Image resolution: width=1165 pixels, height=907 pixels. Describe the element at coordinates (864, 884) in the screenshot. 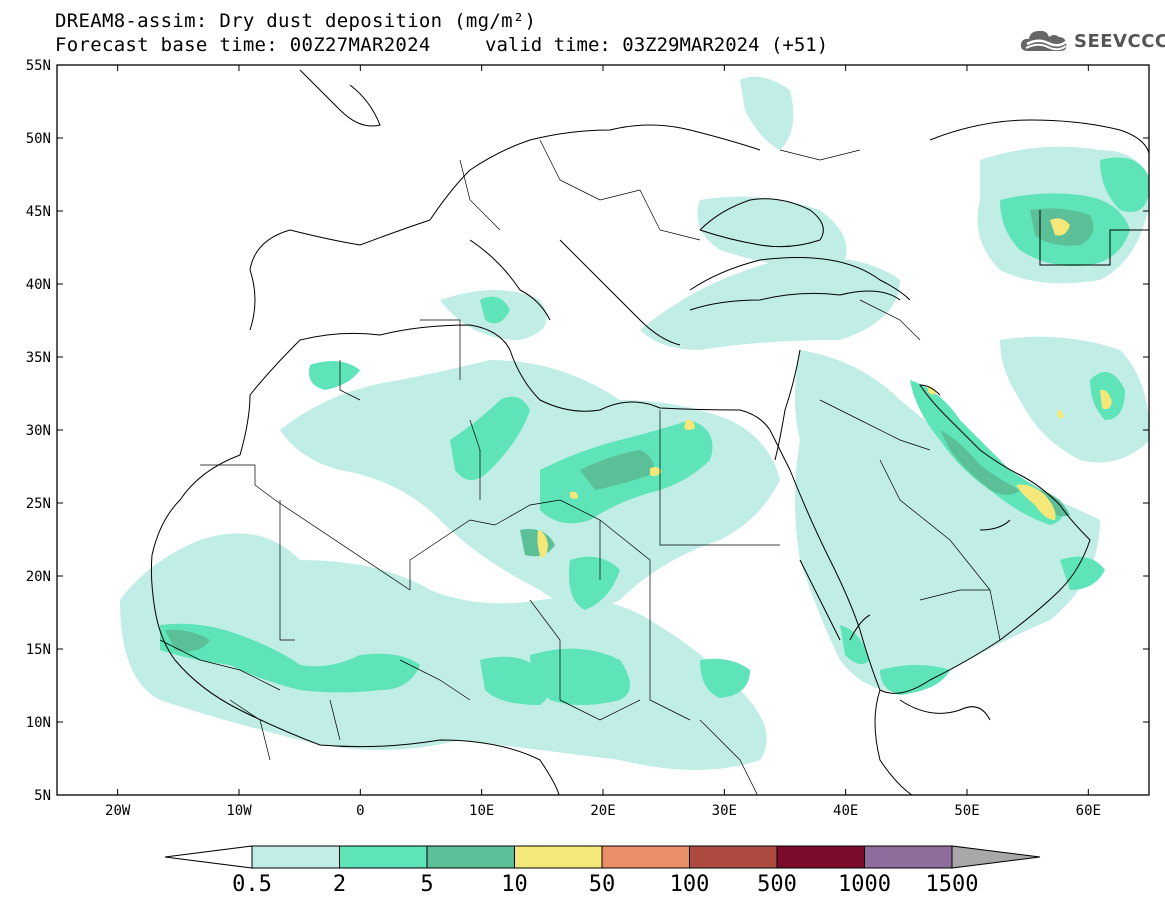

I see `colorbar-label: 1000` at that location.